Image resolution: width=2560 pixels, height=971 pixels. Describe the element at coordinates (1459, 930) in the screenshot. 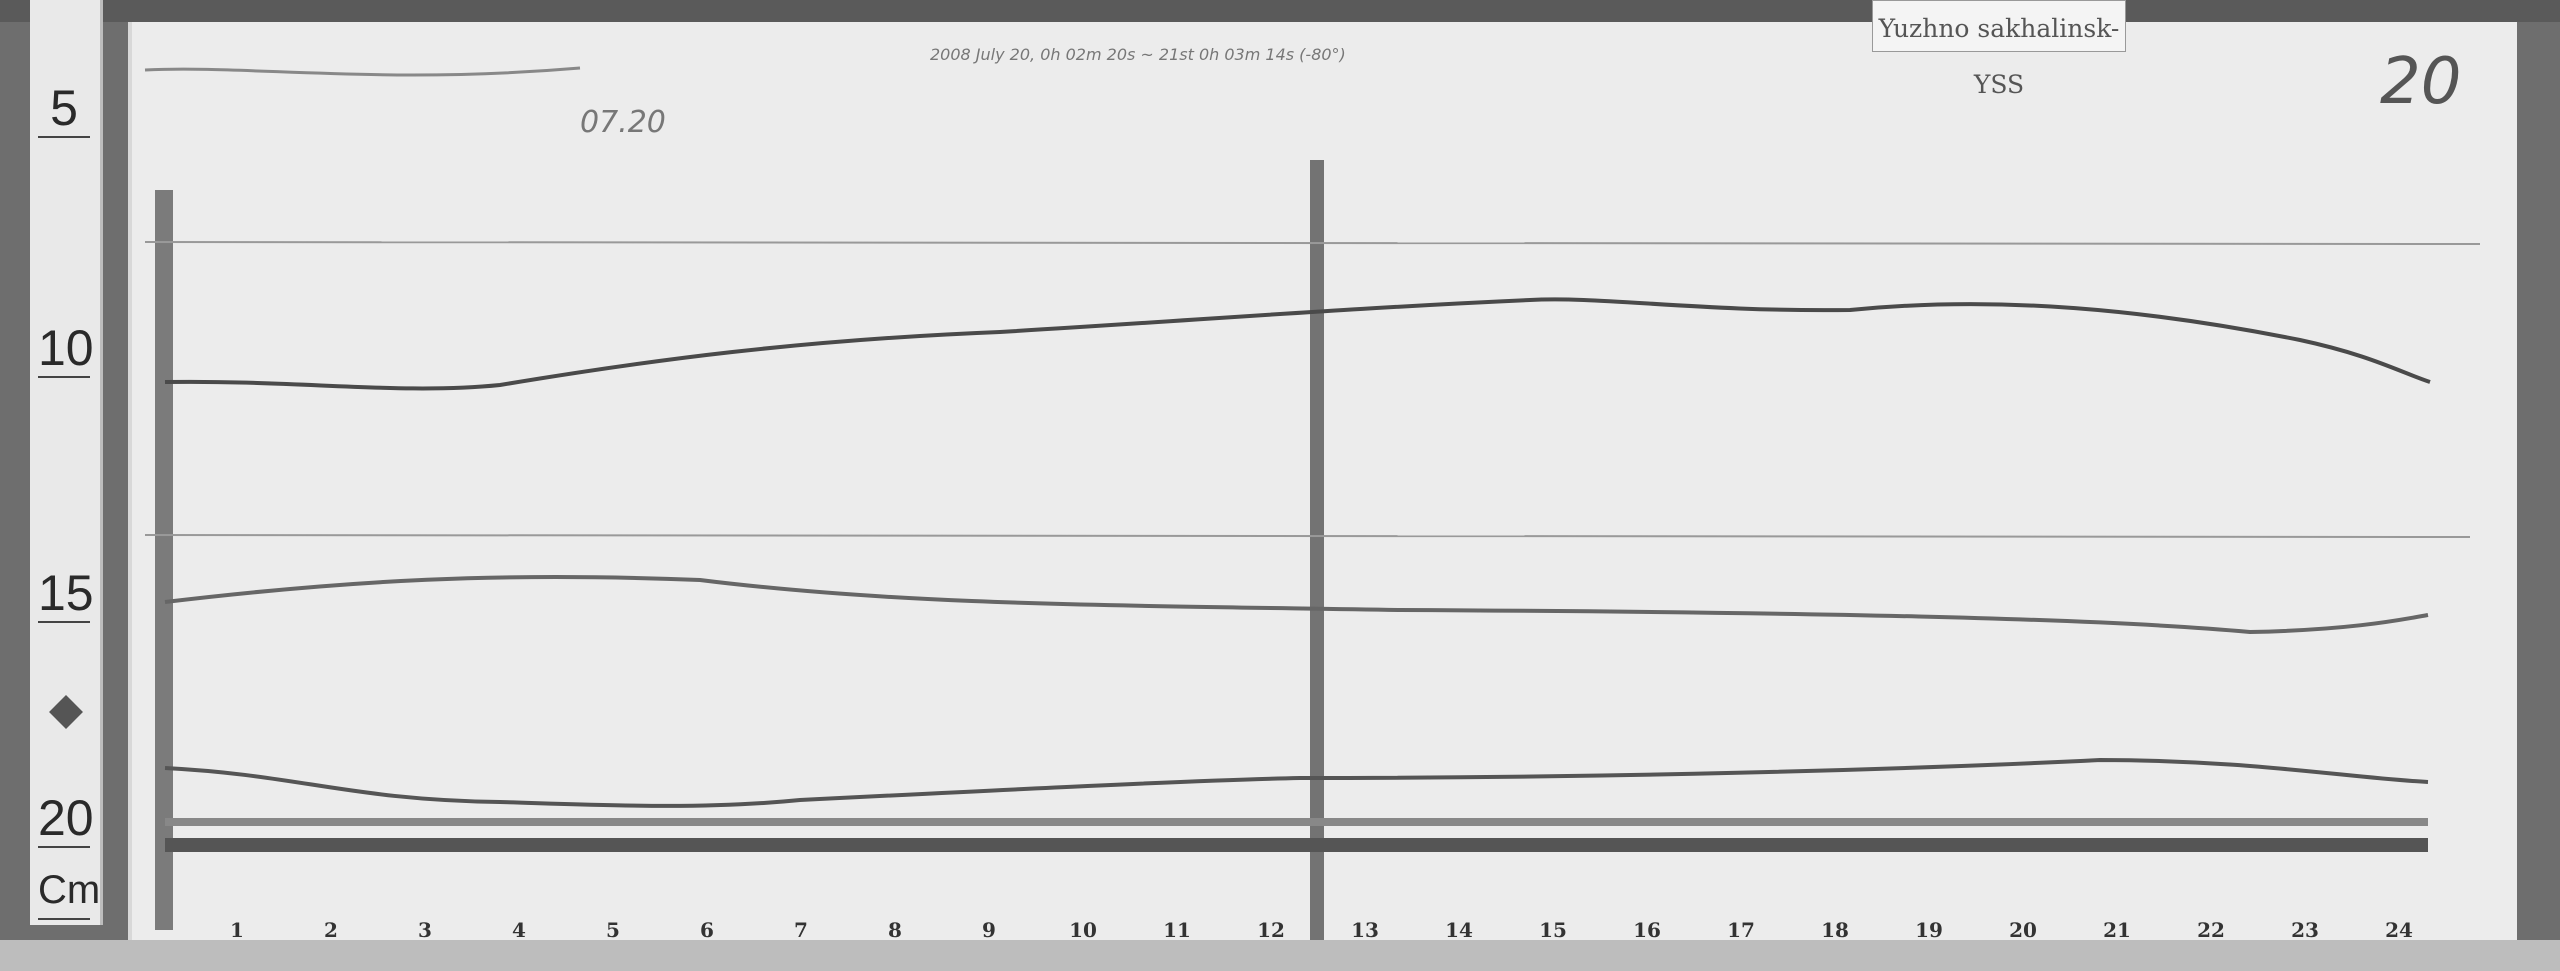

I see `hour-label: 14` at that location.